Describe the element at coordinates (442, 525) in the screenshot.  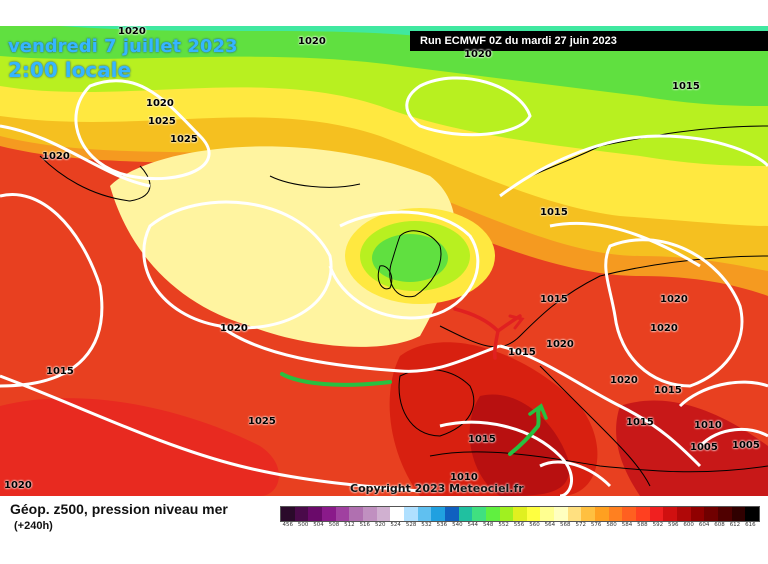
I see `color-scale-label: 536` at that location.